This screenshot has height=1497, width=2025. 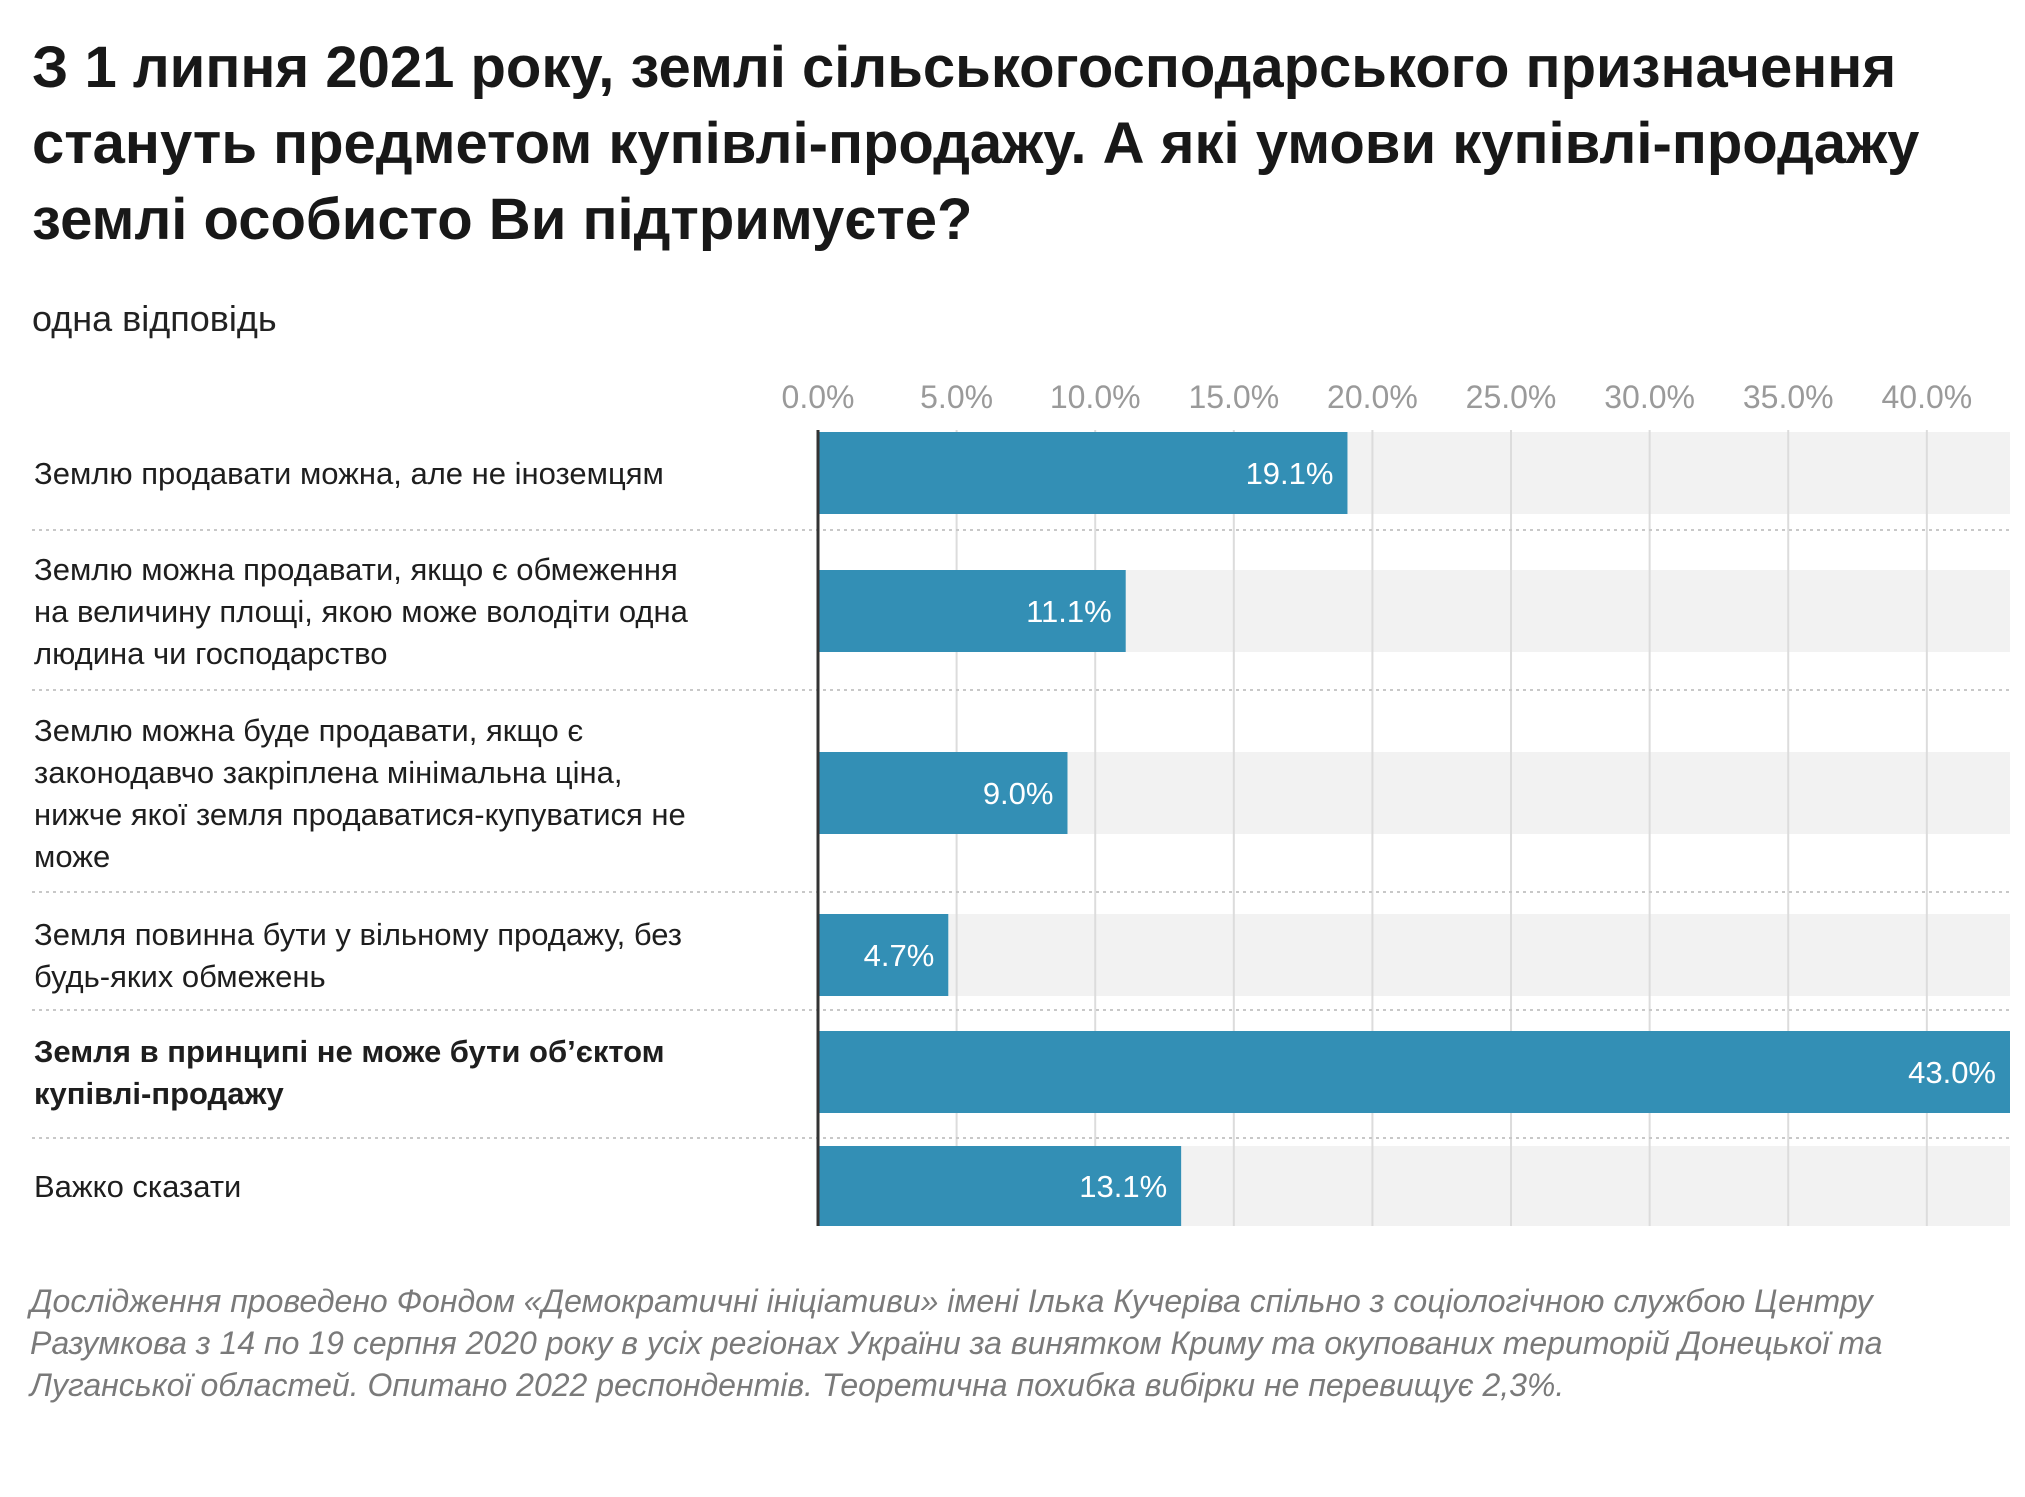 I want to click on x-tick-label: 30.0%, so click(x=1649, y=397).